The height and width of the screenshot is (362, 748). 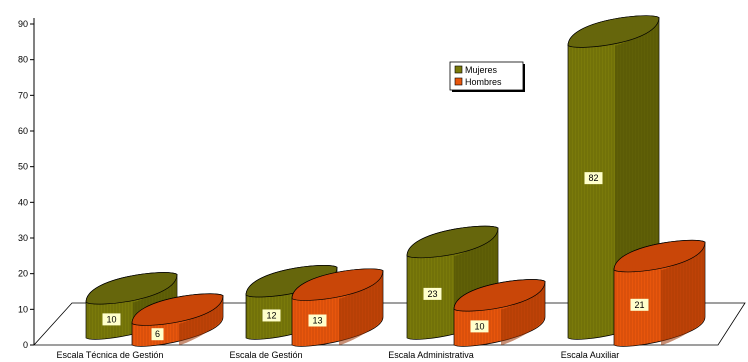 I want to click on data-label: 21, so click(x=639, y=305).